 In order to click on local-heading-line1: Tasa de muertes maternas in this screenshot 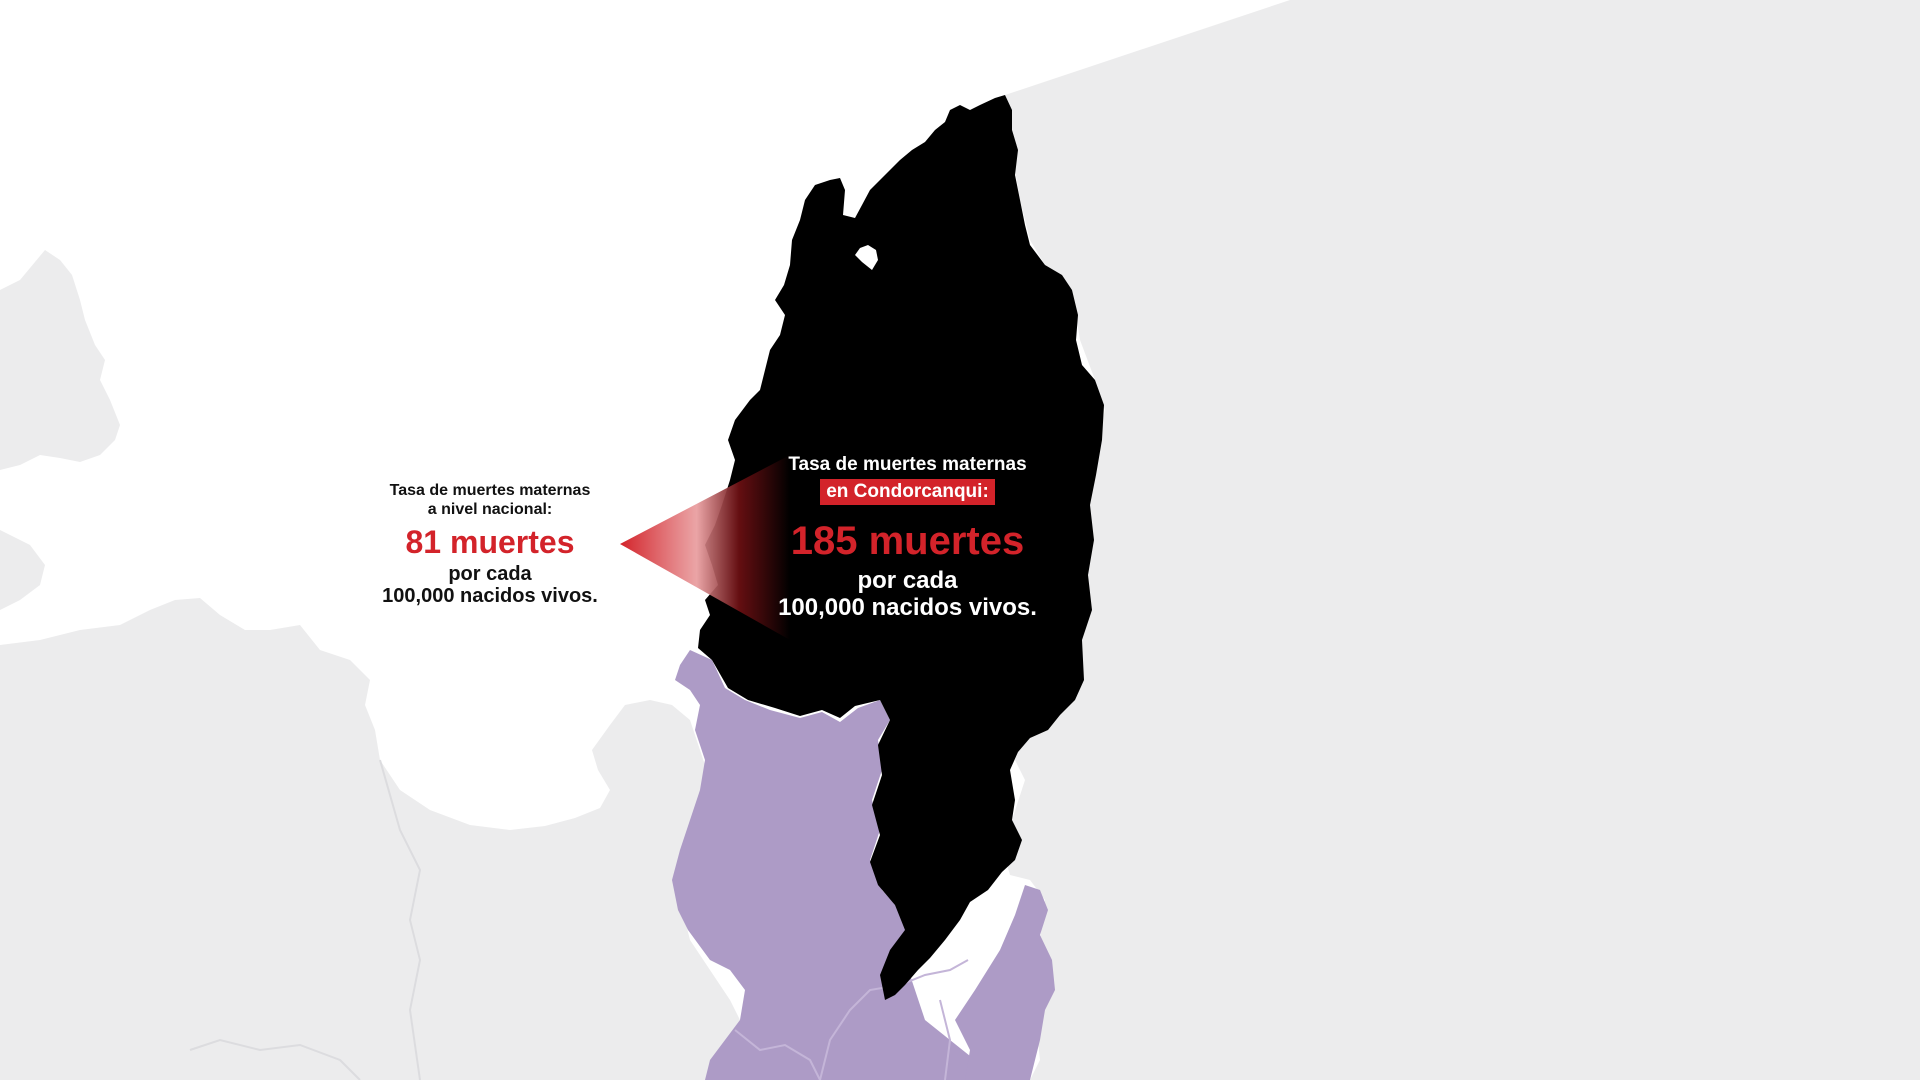, I will do `click(907, 464)`.